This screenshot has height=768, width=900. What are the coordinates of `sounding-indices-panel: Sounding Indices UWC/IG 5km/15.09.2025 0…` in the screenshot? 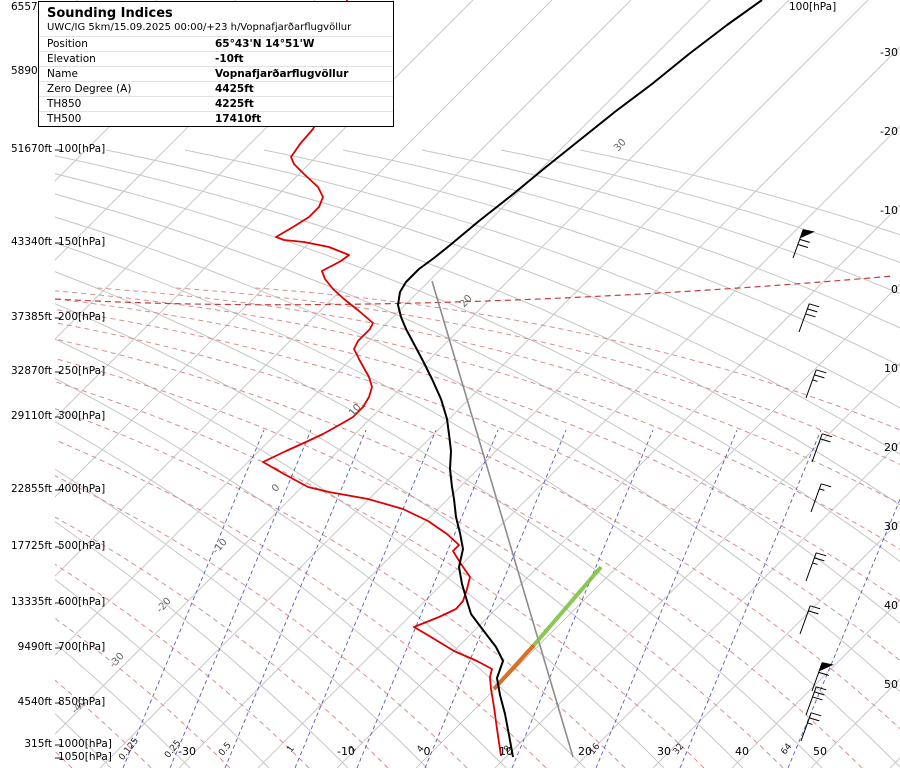 It's located at (216, 64).